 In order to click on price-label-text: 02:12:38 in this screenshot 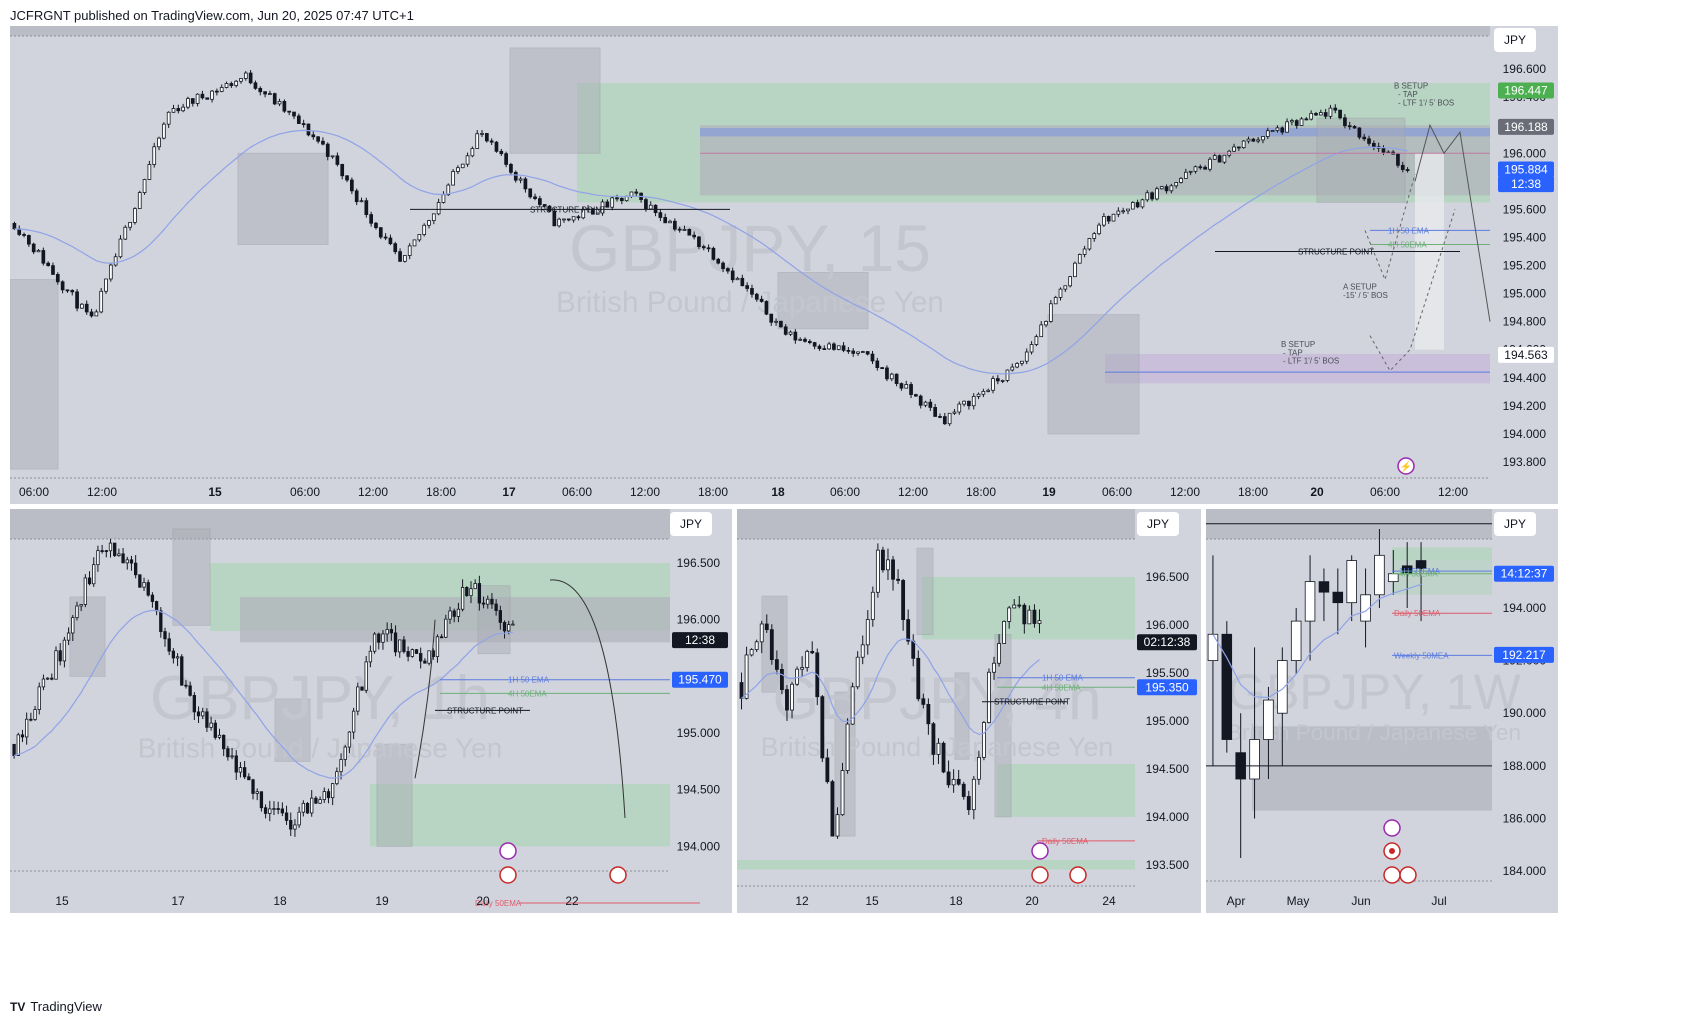, I will do `click(1167, 642)`.